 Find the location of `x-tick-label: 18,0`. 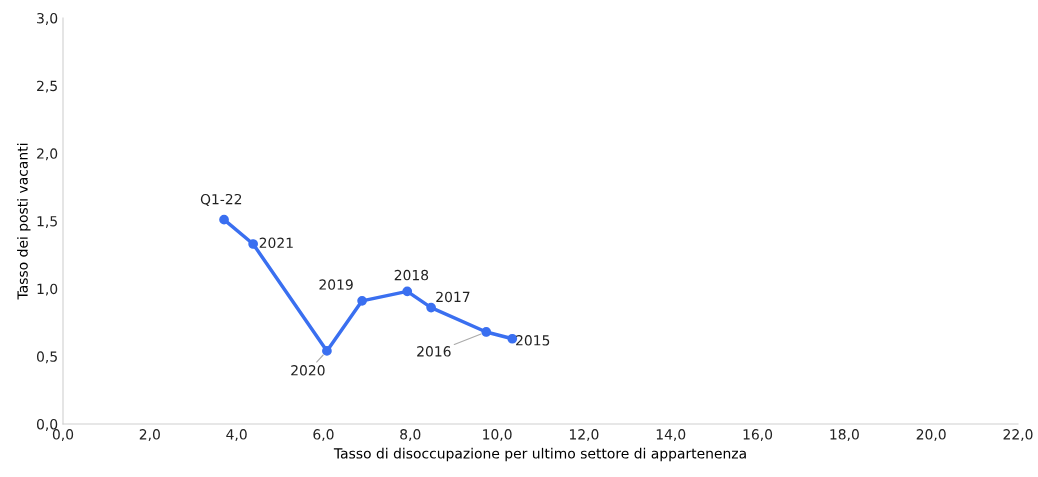

x-tick-label: 18,0 is located at coordinates (844, 435).